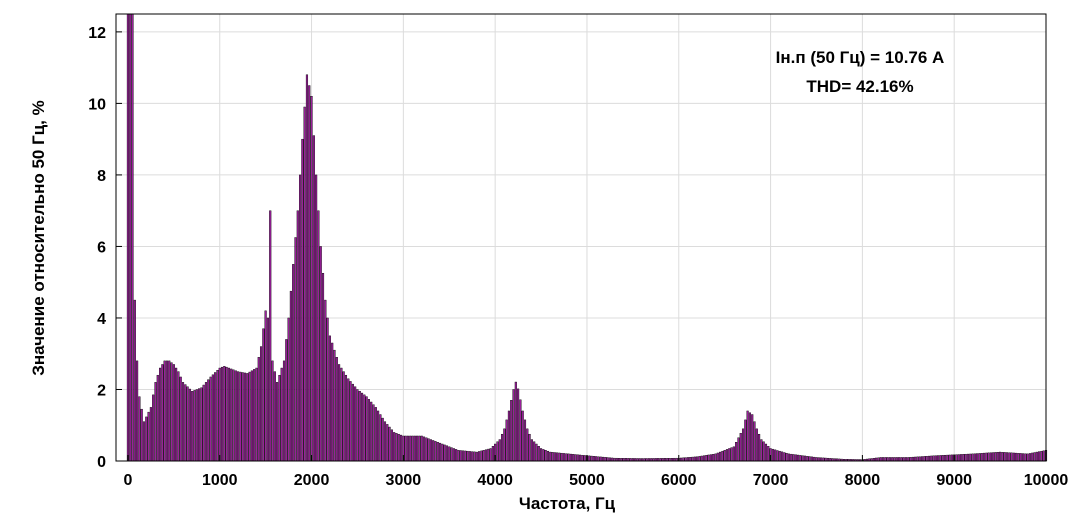  I want to click on x-tick-label: 8000, so click(863, 480).